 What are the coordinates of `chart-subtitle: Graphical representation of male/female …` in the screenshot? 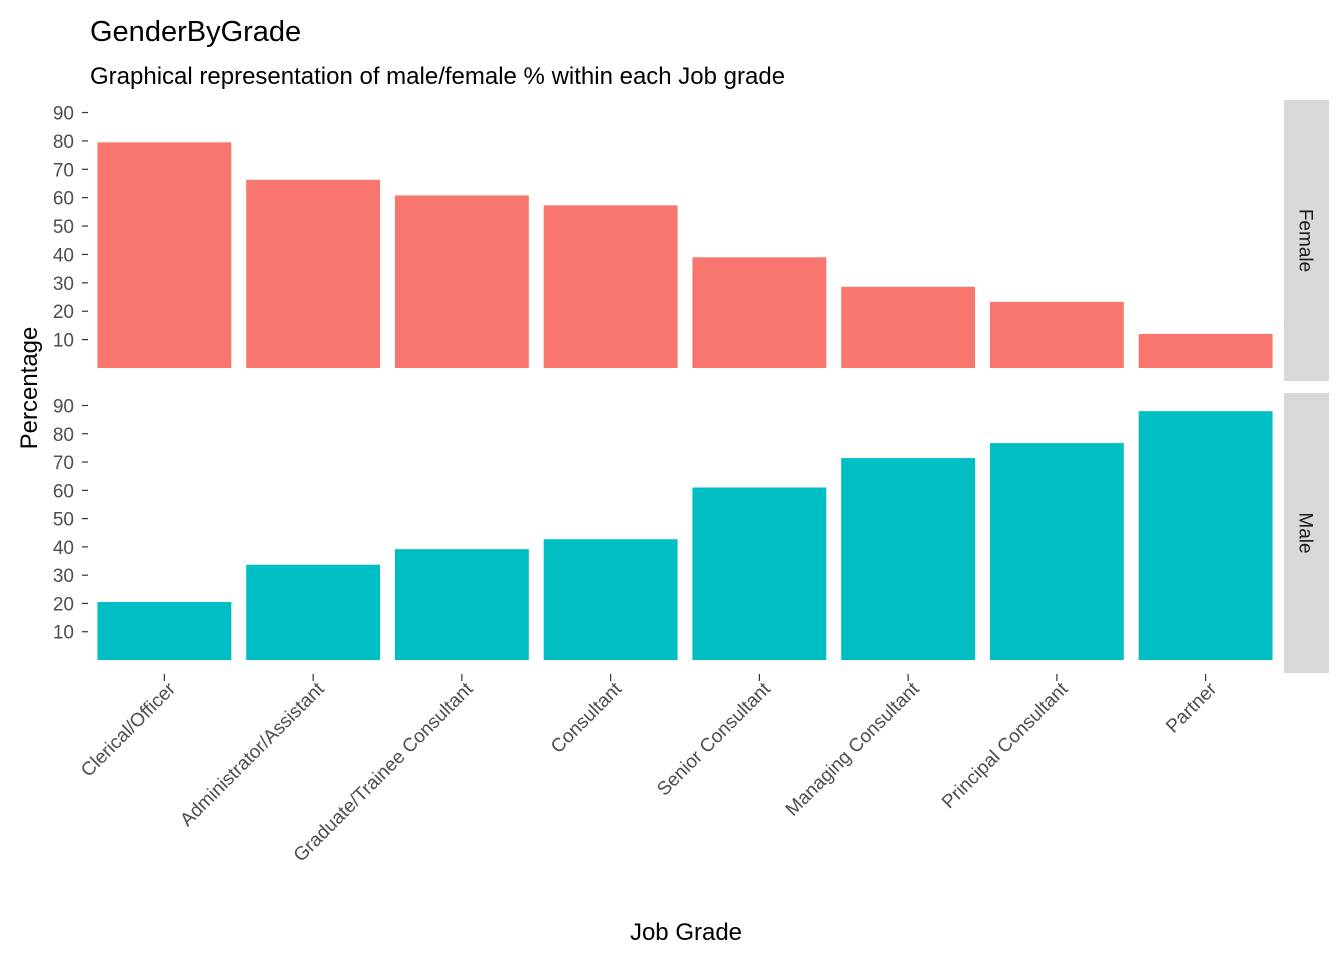 It's located at (437, 76).